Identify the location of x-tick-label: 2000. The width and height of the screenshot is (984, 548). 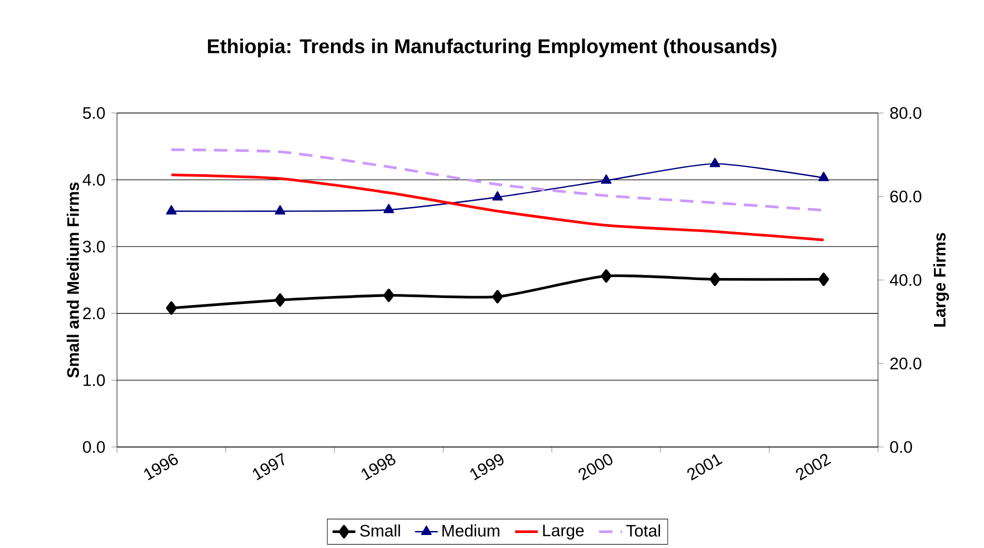
(595, 467).